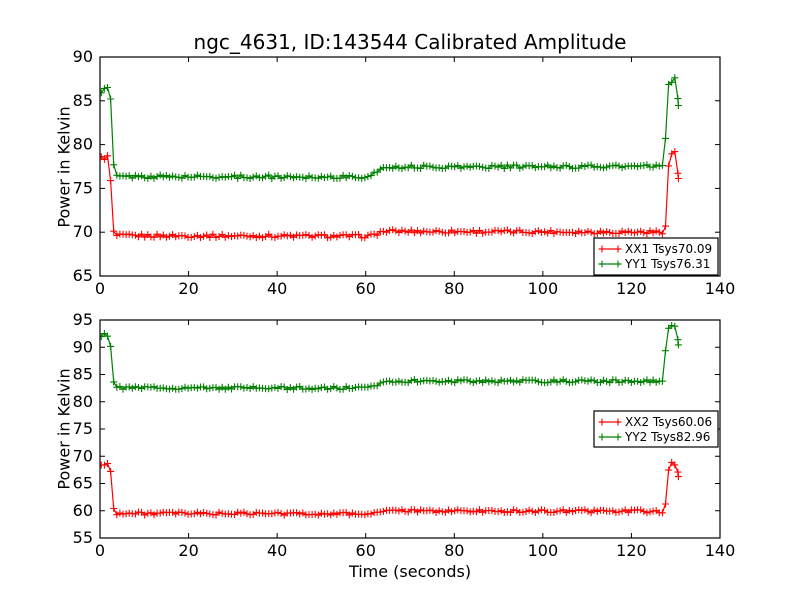 Image resolution: width=800 pixels, height=600 pixels. I want to click on legend-label: XX1 Tsys70.09, so click(668, 249).